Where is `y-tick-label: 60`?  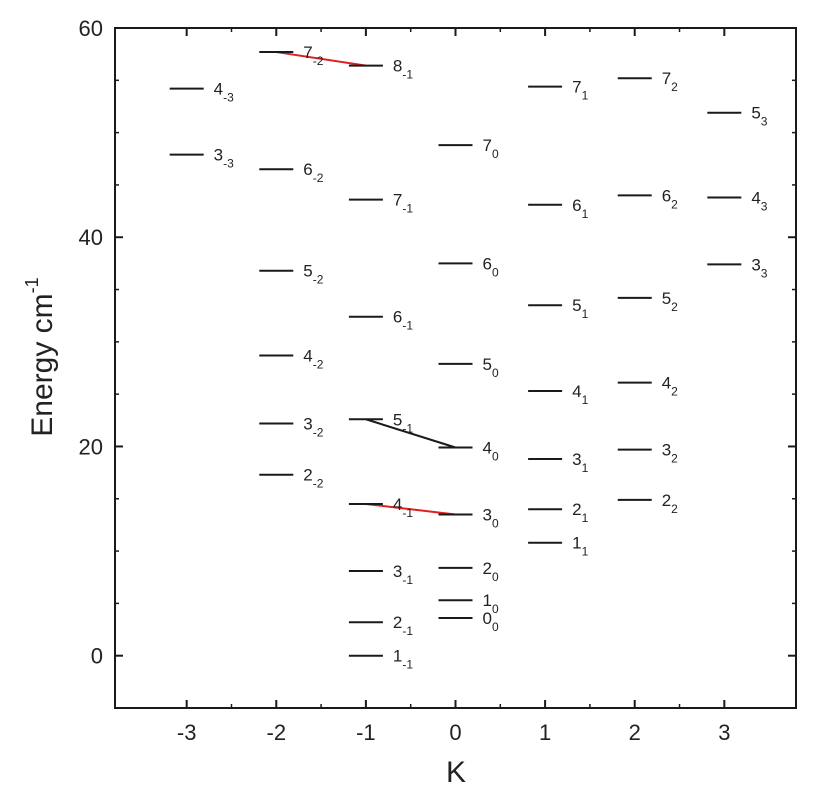 y-tick-label: 60 is located at coordinates (91, 28).